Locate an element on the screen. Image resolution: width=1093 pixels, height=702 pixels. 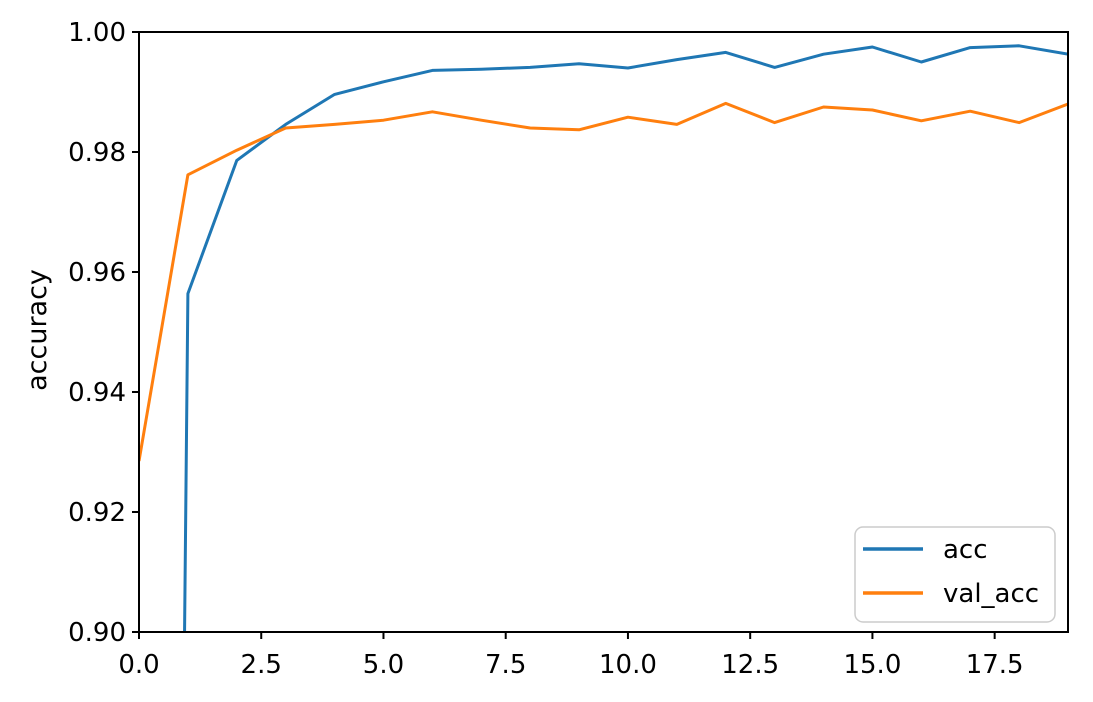
legend-label-val-acc: val_acc is located at coordinates (991, 594).